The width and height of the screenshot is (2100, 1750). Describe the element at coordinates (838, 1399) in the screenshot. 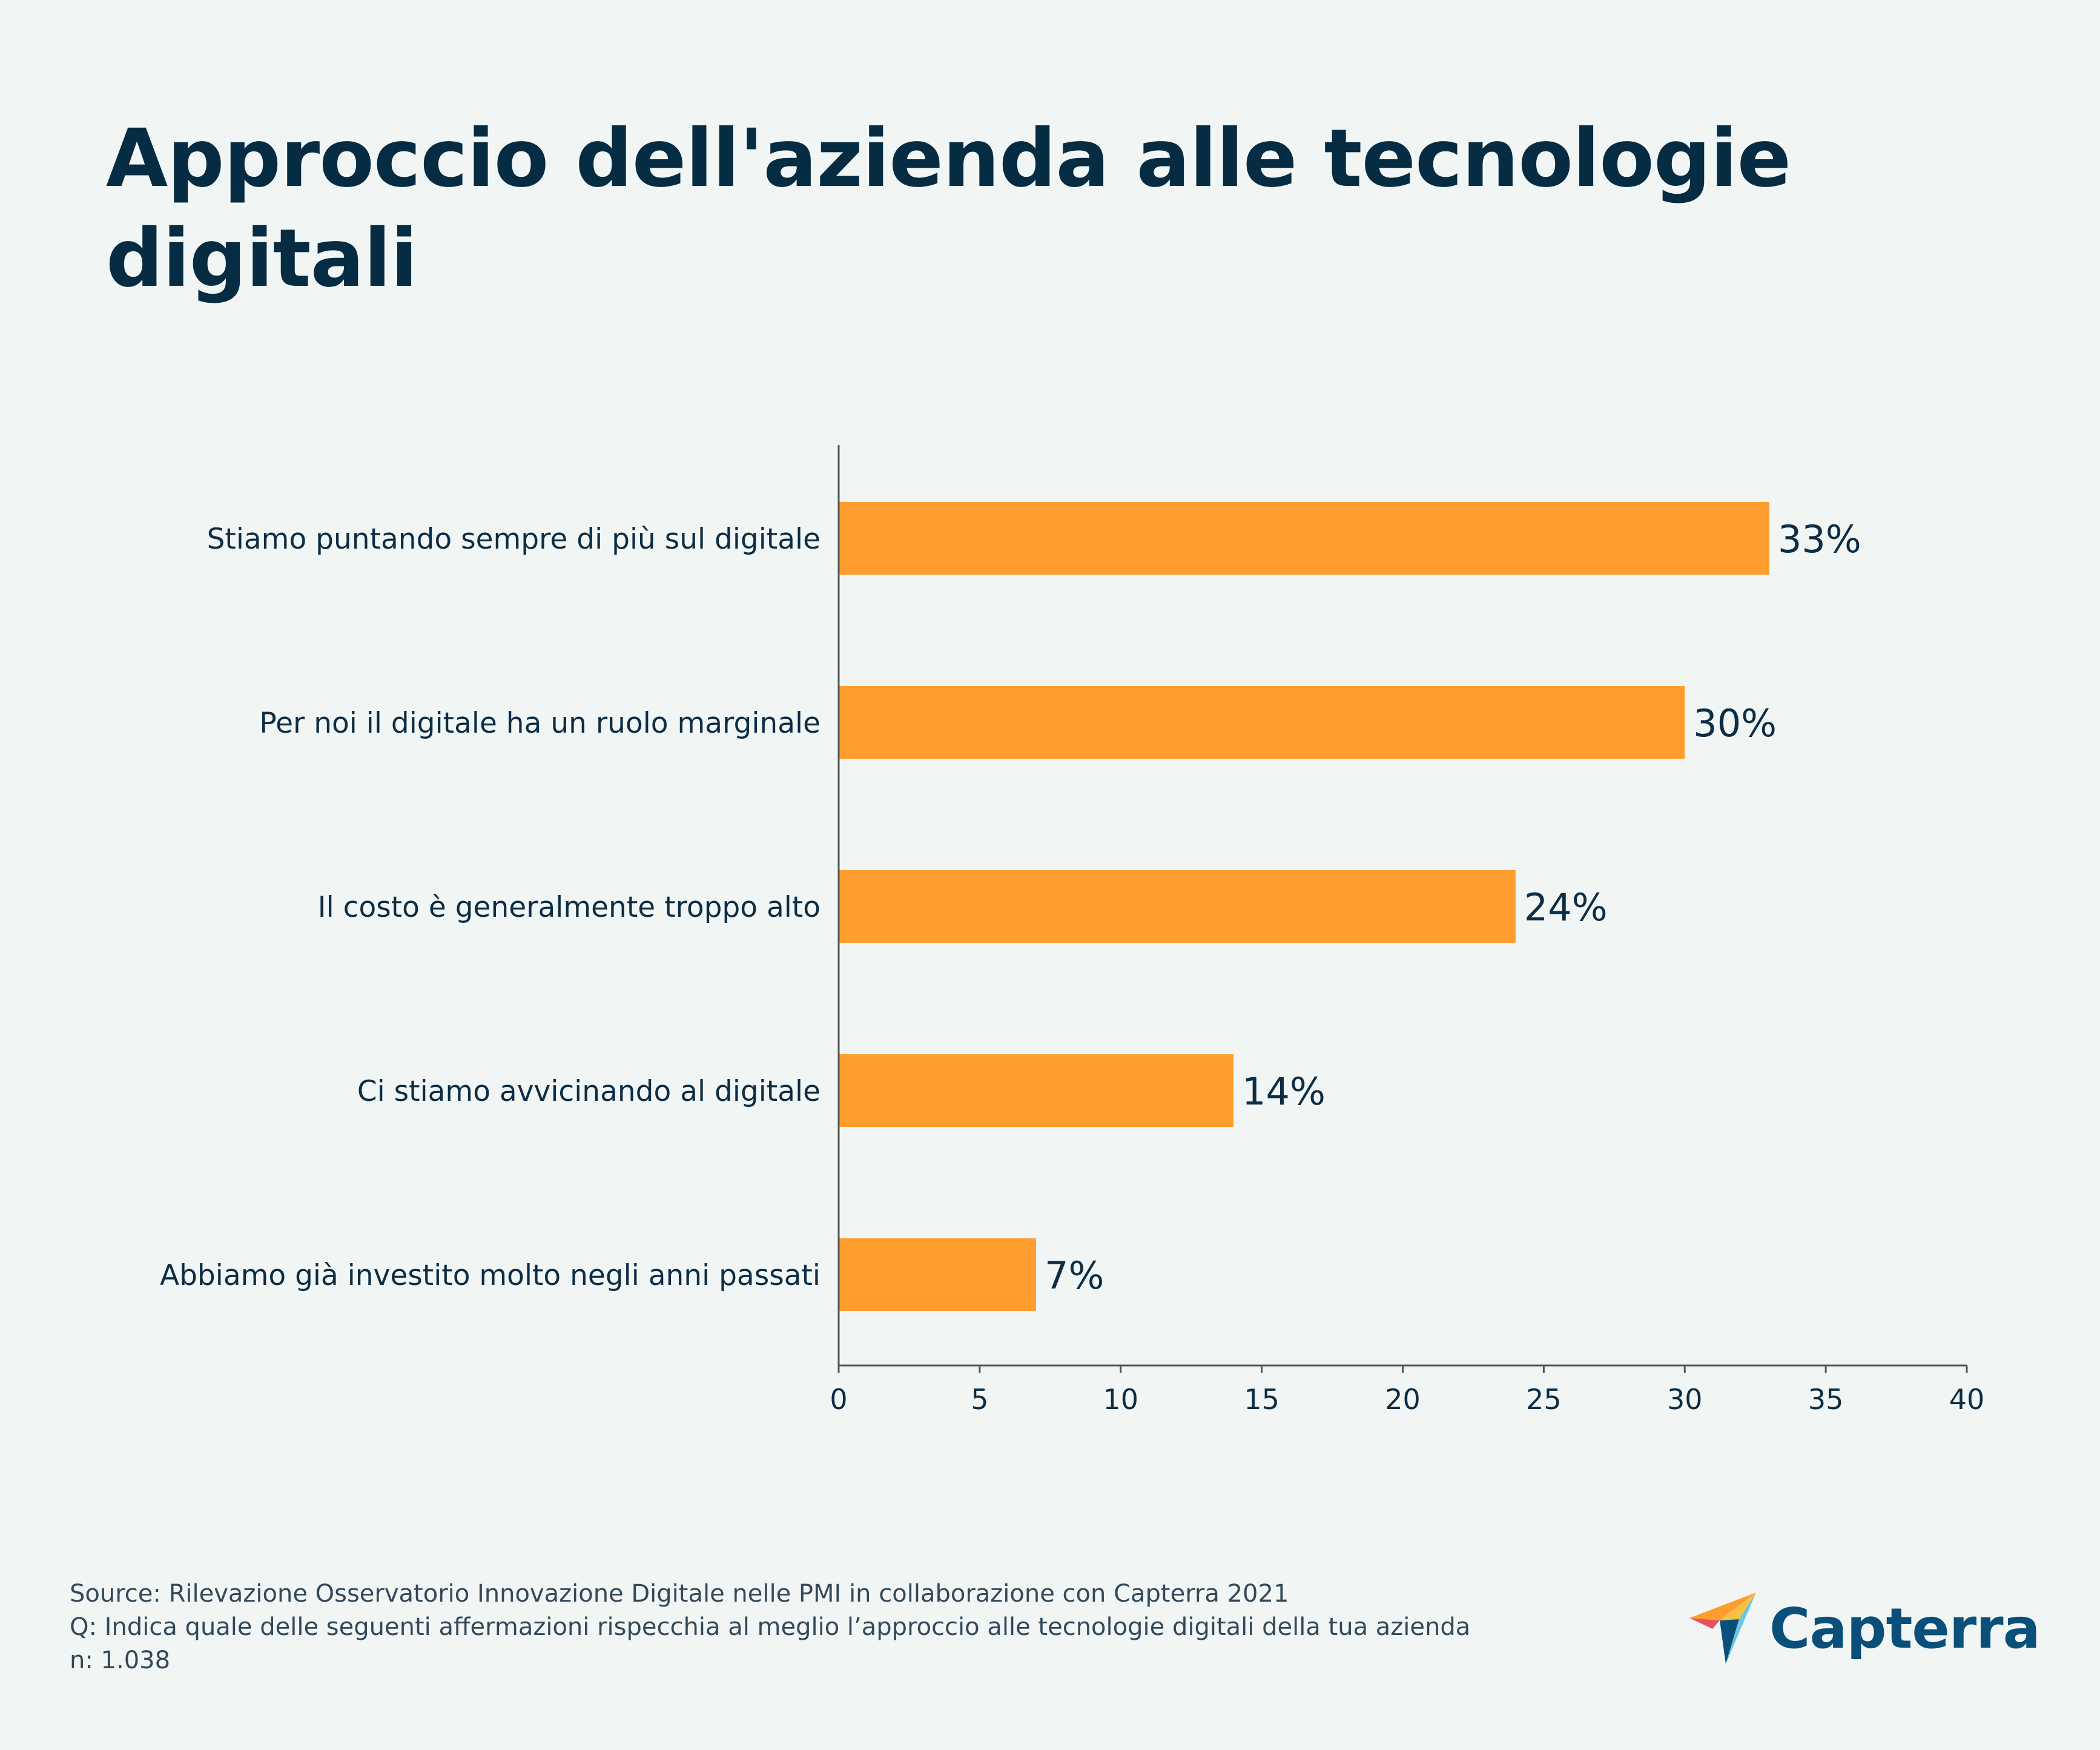

I see `x-tick-label: 0` at that location.